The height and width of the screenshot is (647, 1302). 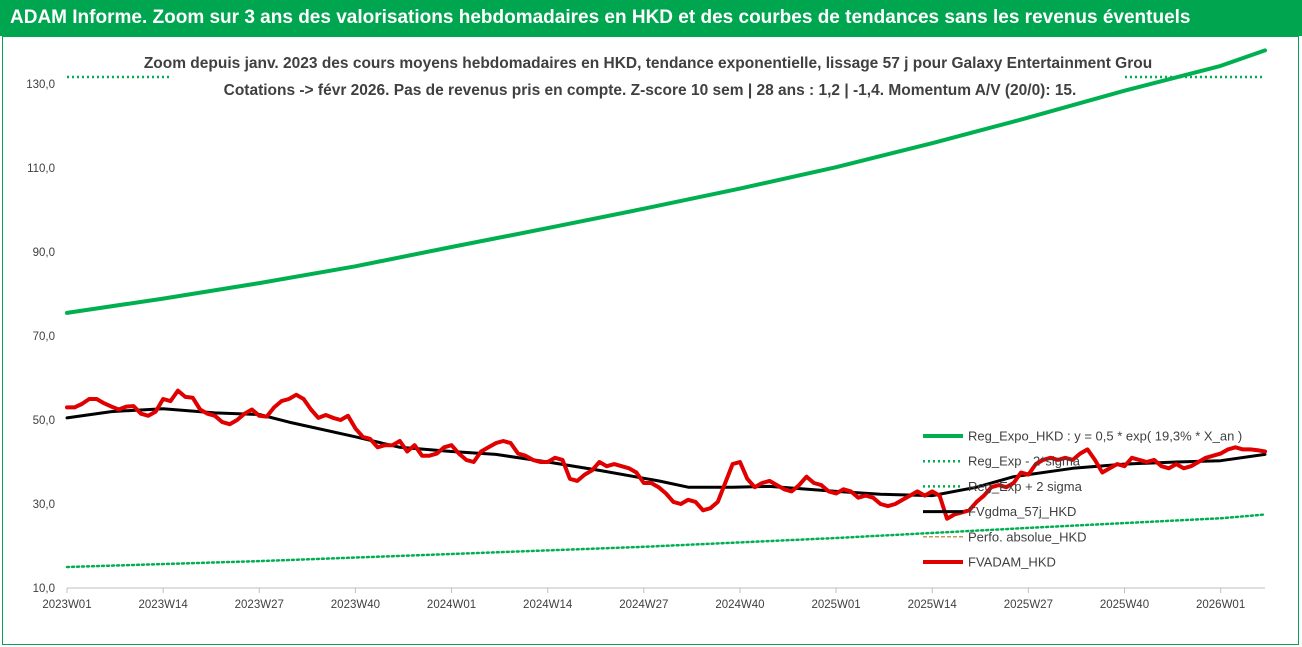 What do you see at coordinates (835, 605) in the screenshot?
I see `x-tick-label: 2025W01` at bounding box center [835, 605].